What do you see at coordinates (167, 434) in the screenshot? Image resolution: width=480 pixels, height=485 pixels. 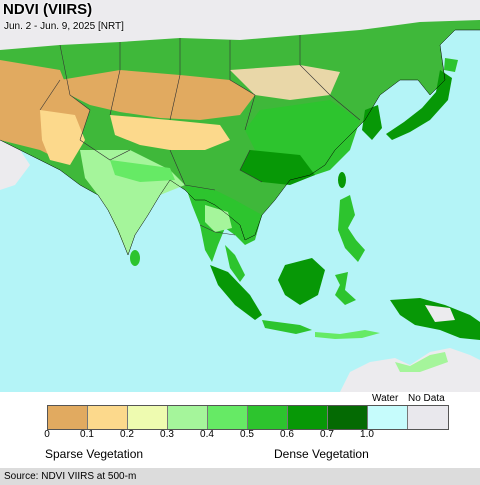 I see `legend-tick: 0.3` at bounding box center [167, 434].